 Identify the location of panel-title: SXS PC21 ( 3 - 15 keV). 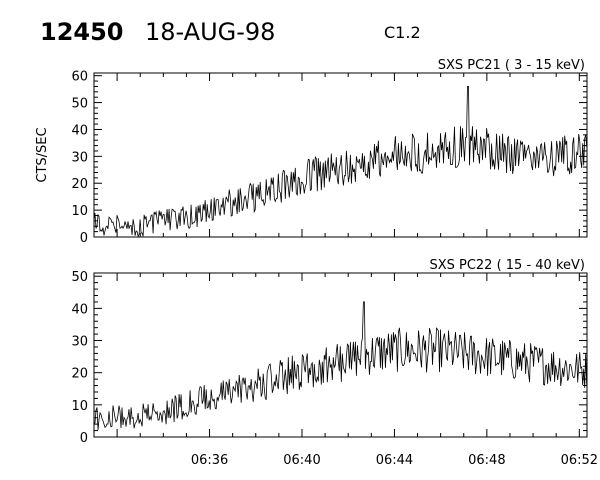
(511, 65).